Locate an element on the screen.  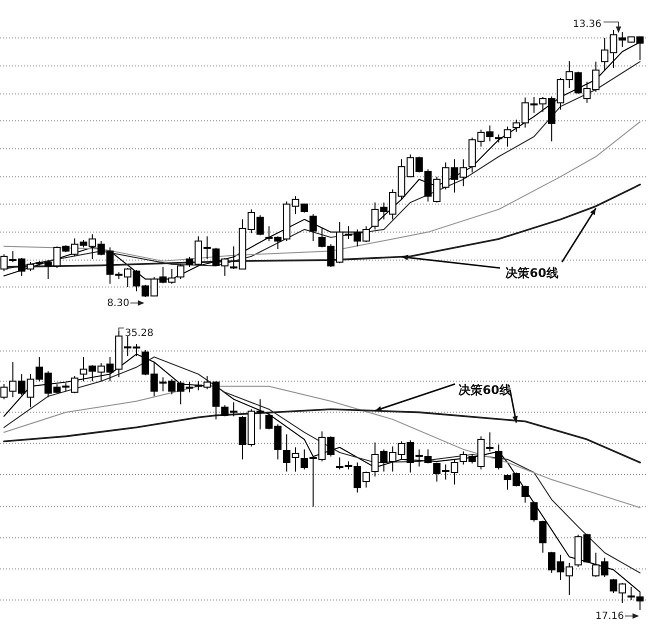
text: 17.16 is located at coordinates (609, 616).